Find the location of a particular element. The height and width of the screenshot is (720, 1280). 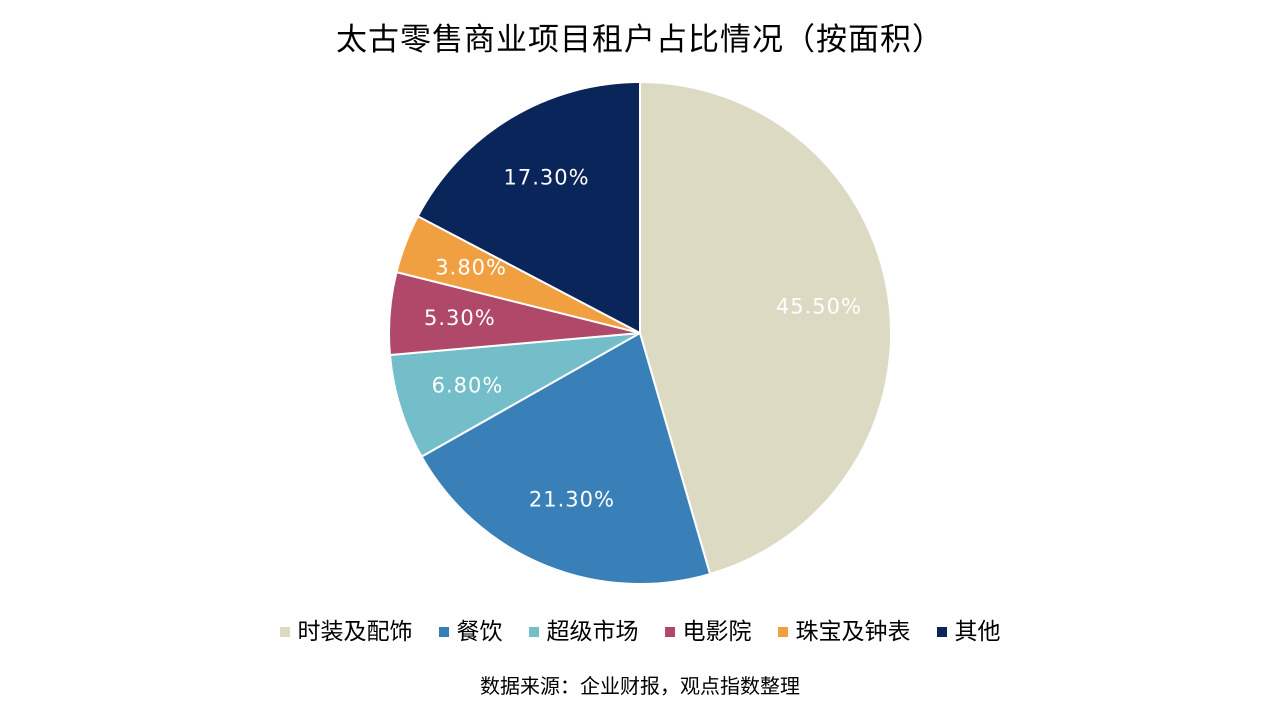

legend-item: 餐饮 is located at coordinates (470, 632).